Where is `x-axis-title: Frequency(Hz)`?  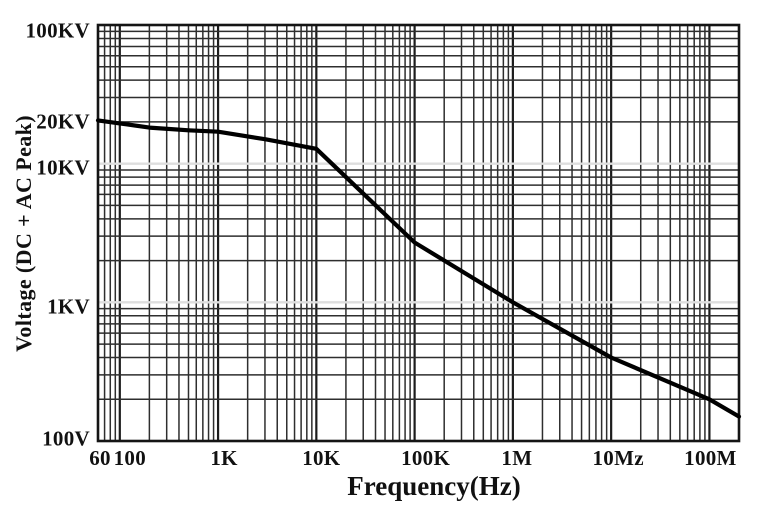
x-axis-title: Frequency(Hz) is located at coordinates (434, 486).